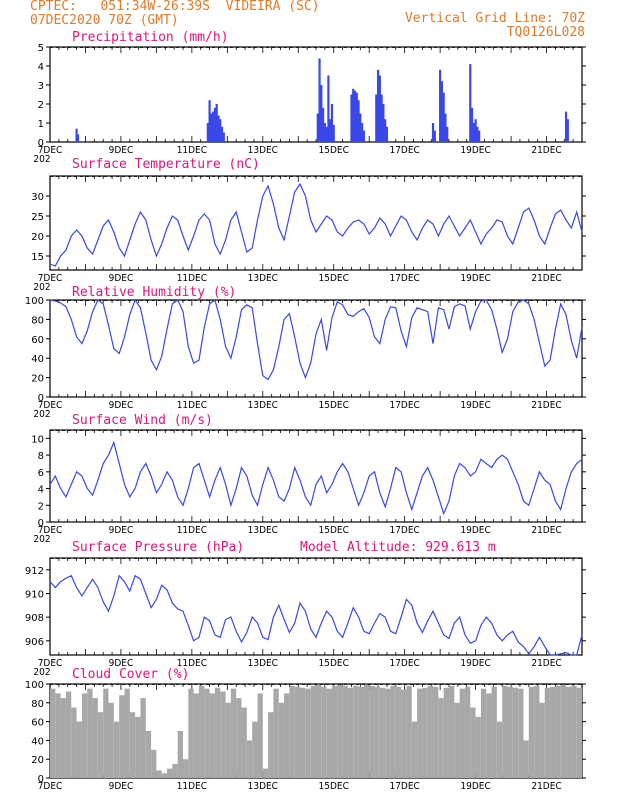 This screenshot has width=618, height=800. Describe the element at coordinates (192, 150) in the screenshot. I see `x-tick-label: 11DEC` at that location.